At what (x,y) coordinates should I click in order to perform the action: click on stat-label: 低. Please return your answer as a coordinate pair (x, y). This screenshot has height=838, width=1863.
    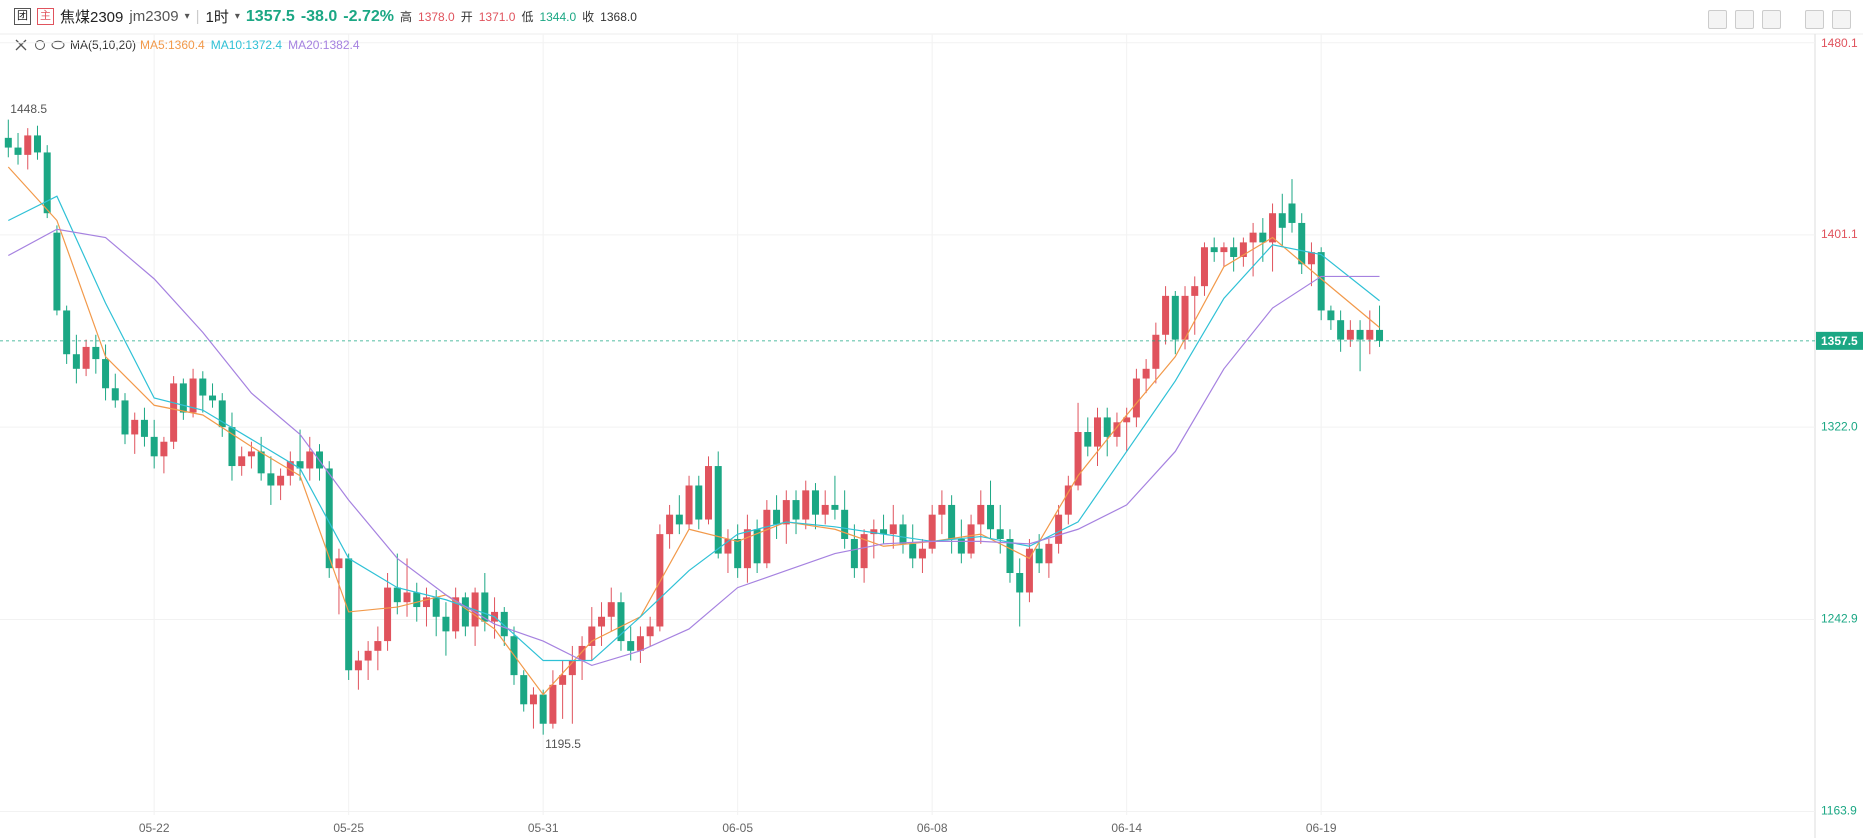
    Looking at the image, I should click on (527, 17).